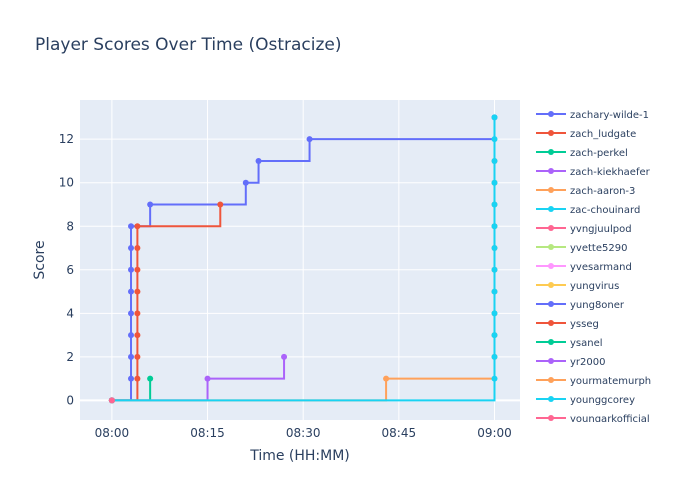  Describe the element at coordinates (610, 381) in the screenshot. I see `legend-label: yourmatemurph` at that location.